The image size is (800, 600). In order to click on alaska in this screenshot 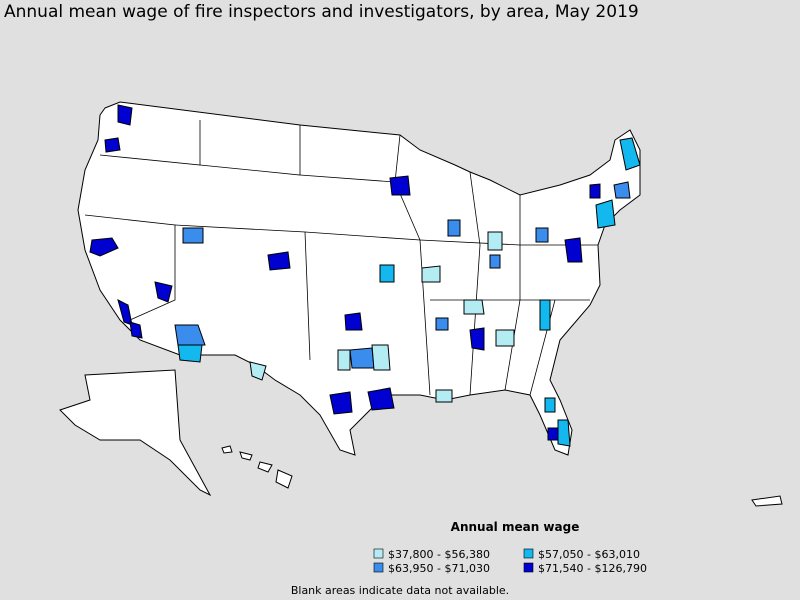, I will do `click(135, 433)`.